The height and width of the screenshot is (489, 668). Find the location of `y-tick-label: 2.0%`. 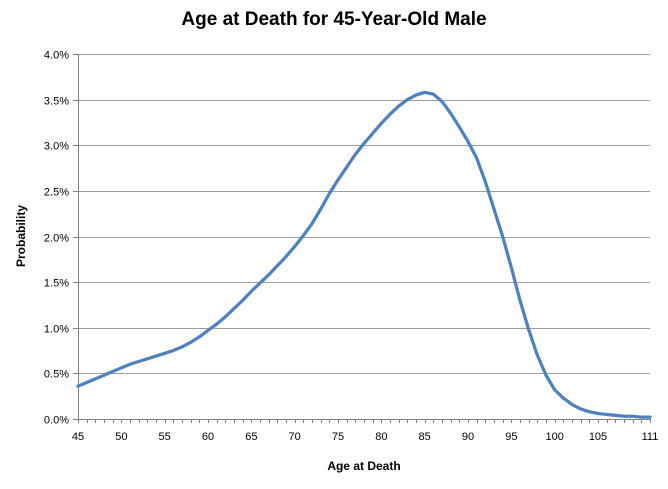

y-tick-label: 2.0% is located at coordinates (56, 239).